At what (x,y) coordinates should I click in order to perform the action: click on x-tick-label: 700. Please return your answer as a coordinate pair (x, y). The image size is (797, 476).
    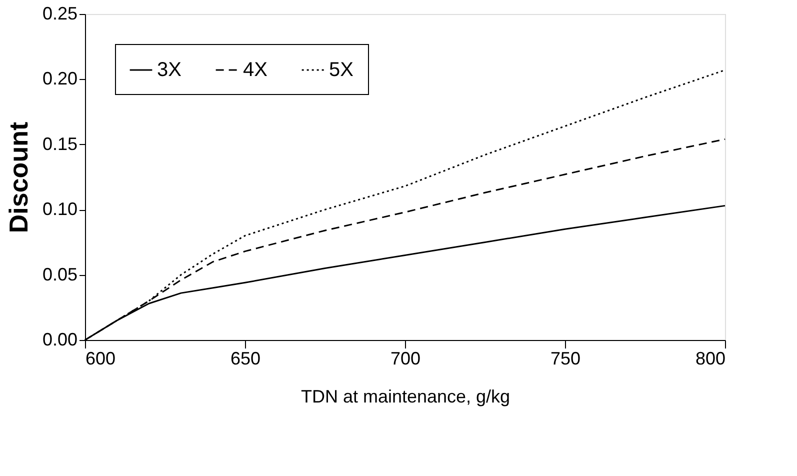
    Looking at the image, I should click on (405, 358).